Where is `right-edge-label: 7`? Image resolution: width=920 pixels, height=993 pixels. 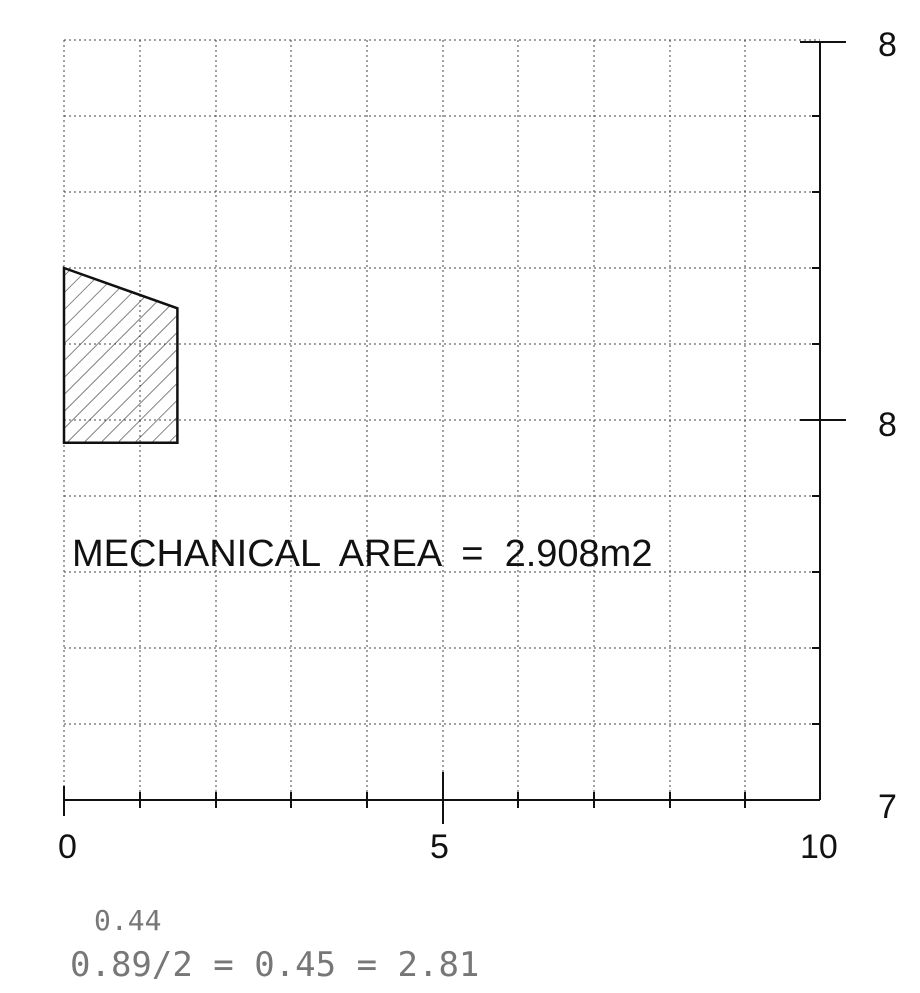
right-edge-label: 7 is located at coordinates (887, 807).